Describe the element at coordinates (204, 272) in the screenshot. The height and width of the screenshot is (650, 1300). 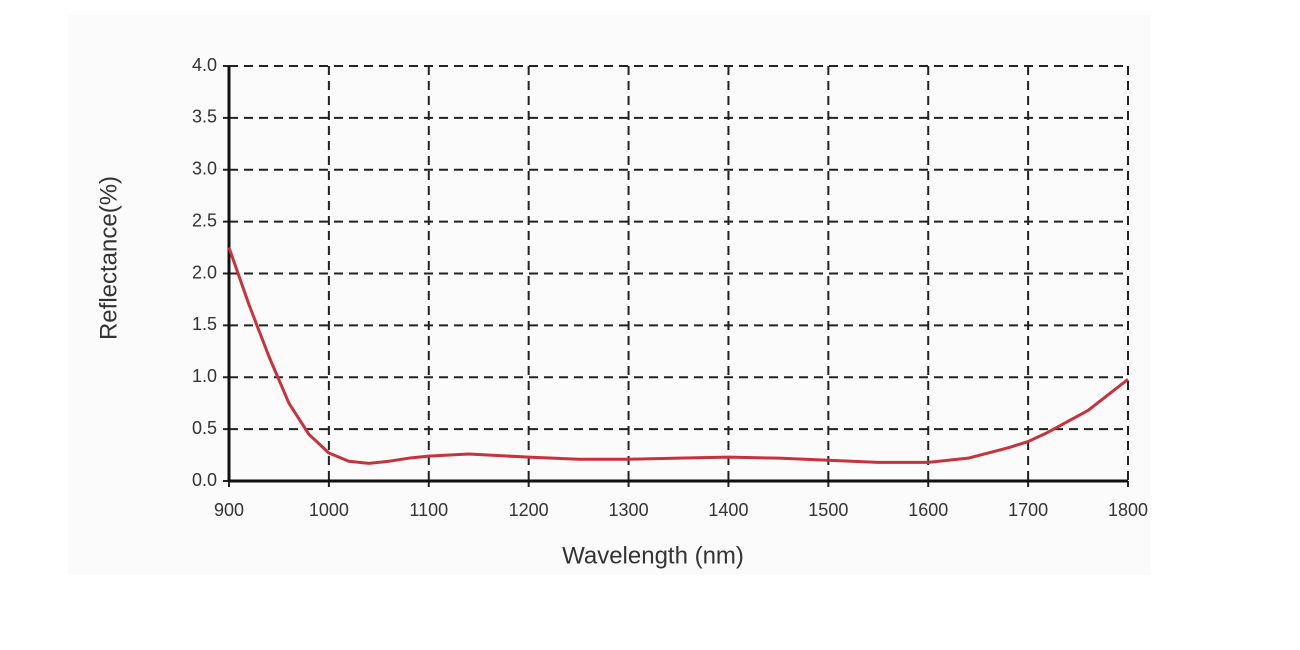
I see `y-tick-label: 2.0` at that location.